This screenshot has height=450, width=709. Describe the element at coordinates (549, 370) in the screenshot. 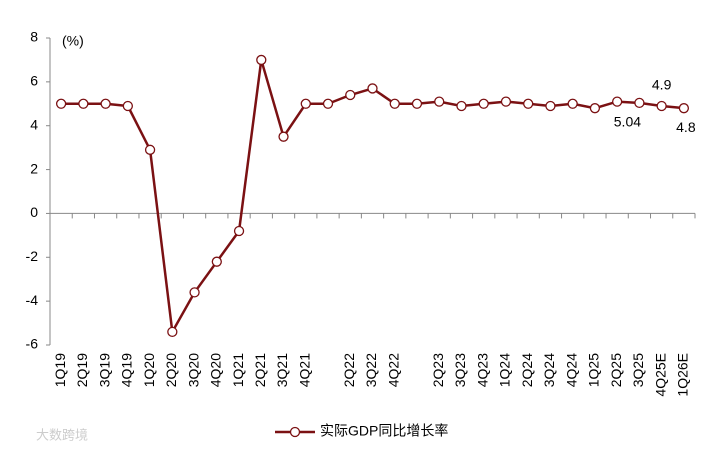

I see `x-tick-label: 3Q24` at that location.